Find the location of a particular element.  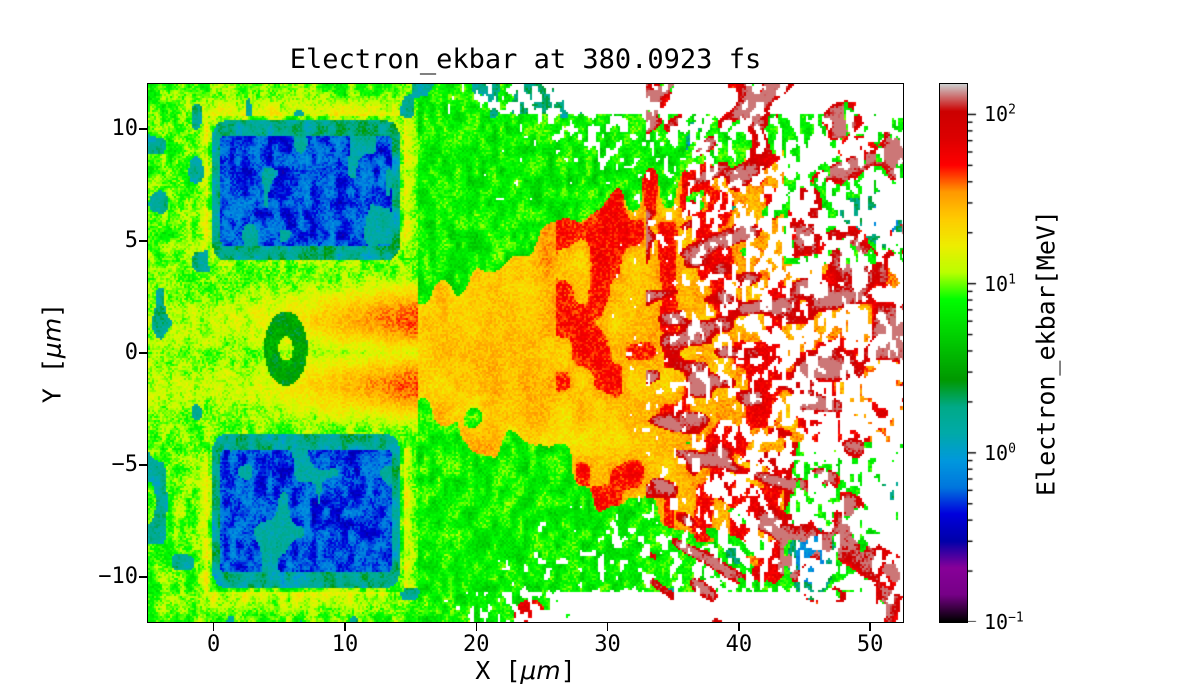

x-tick-label: 40 is located at coordinates (739, 644).